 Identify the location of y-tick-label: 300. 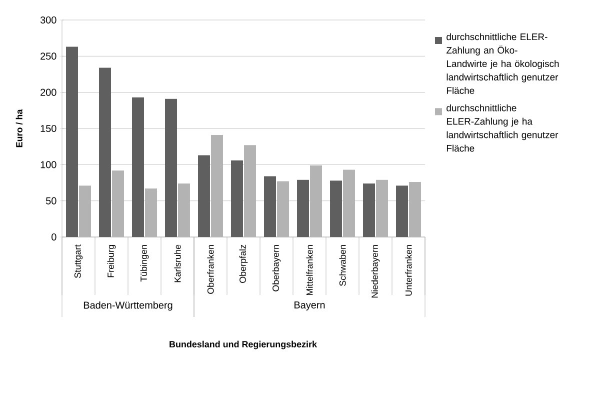
(48, 20).